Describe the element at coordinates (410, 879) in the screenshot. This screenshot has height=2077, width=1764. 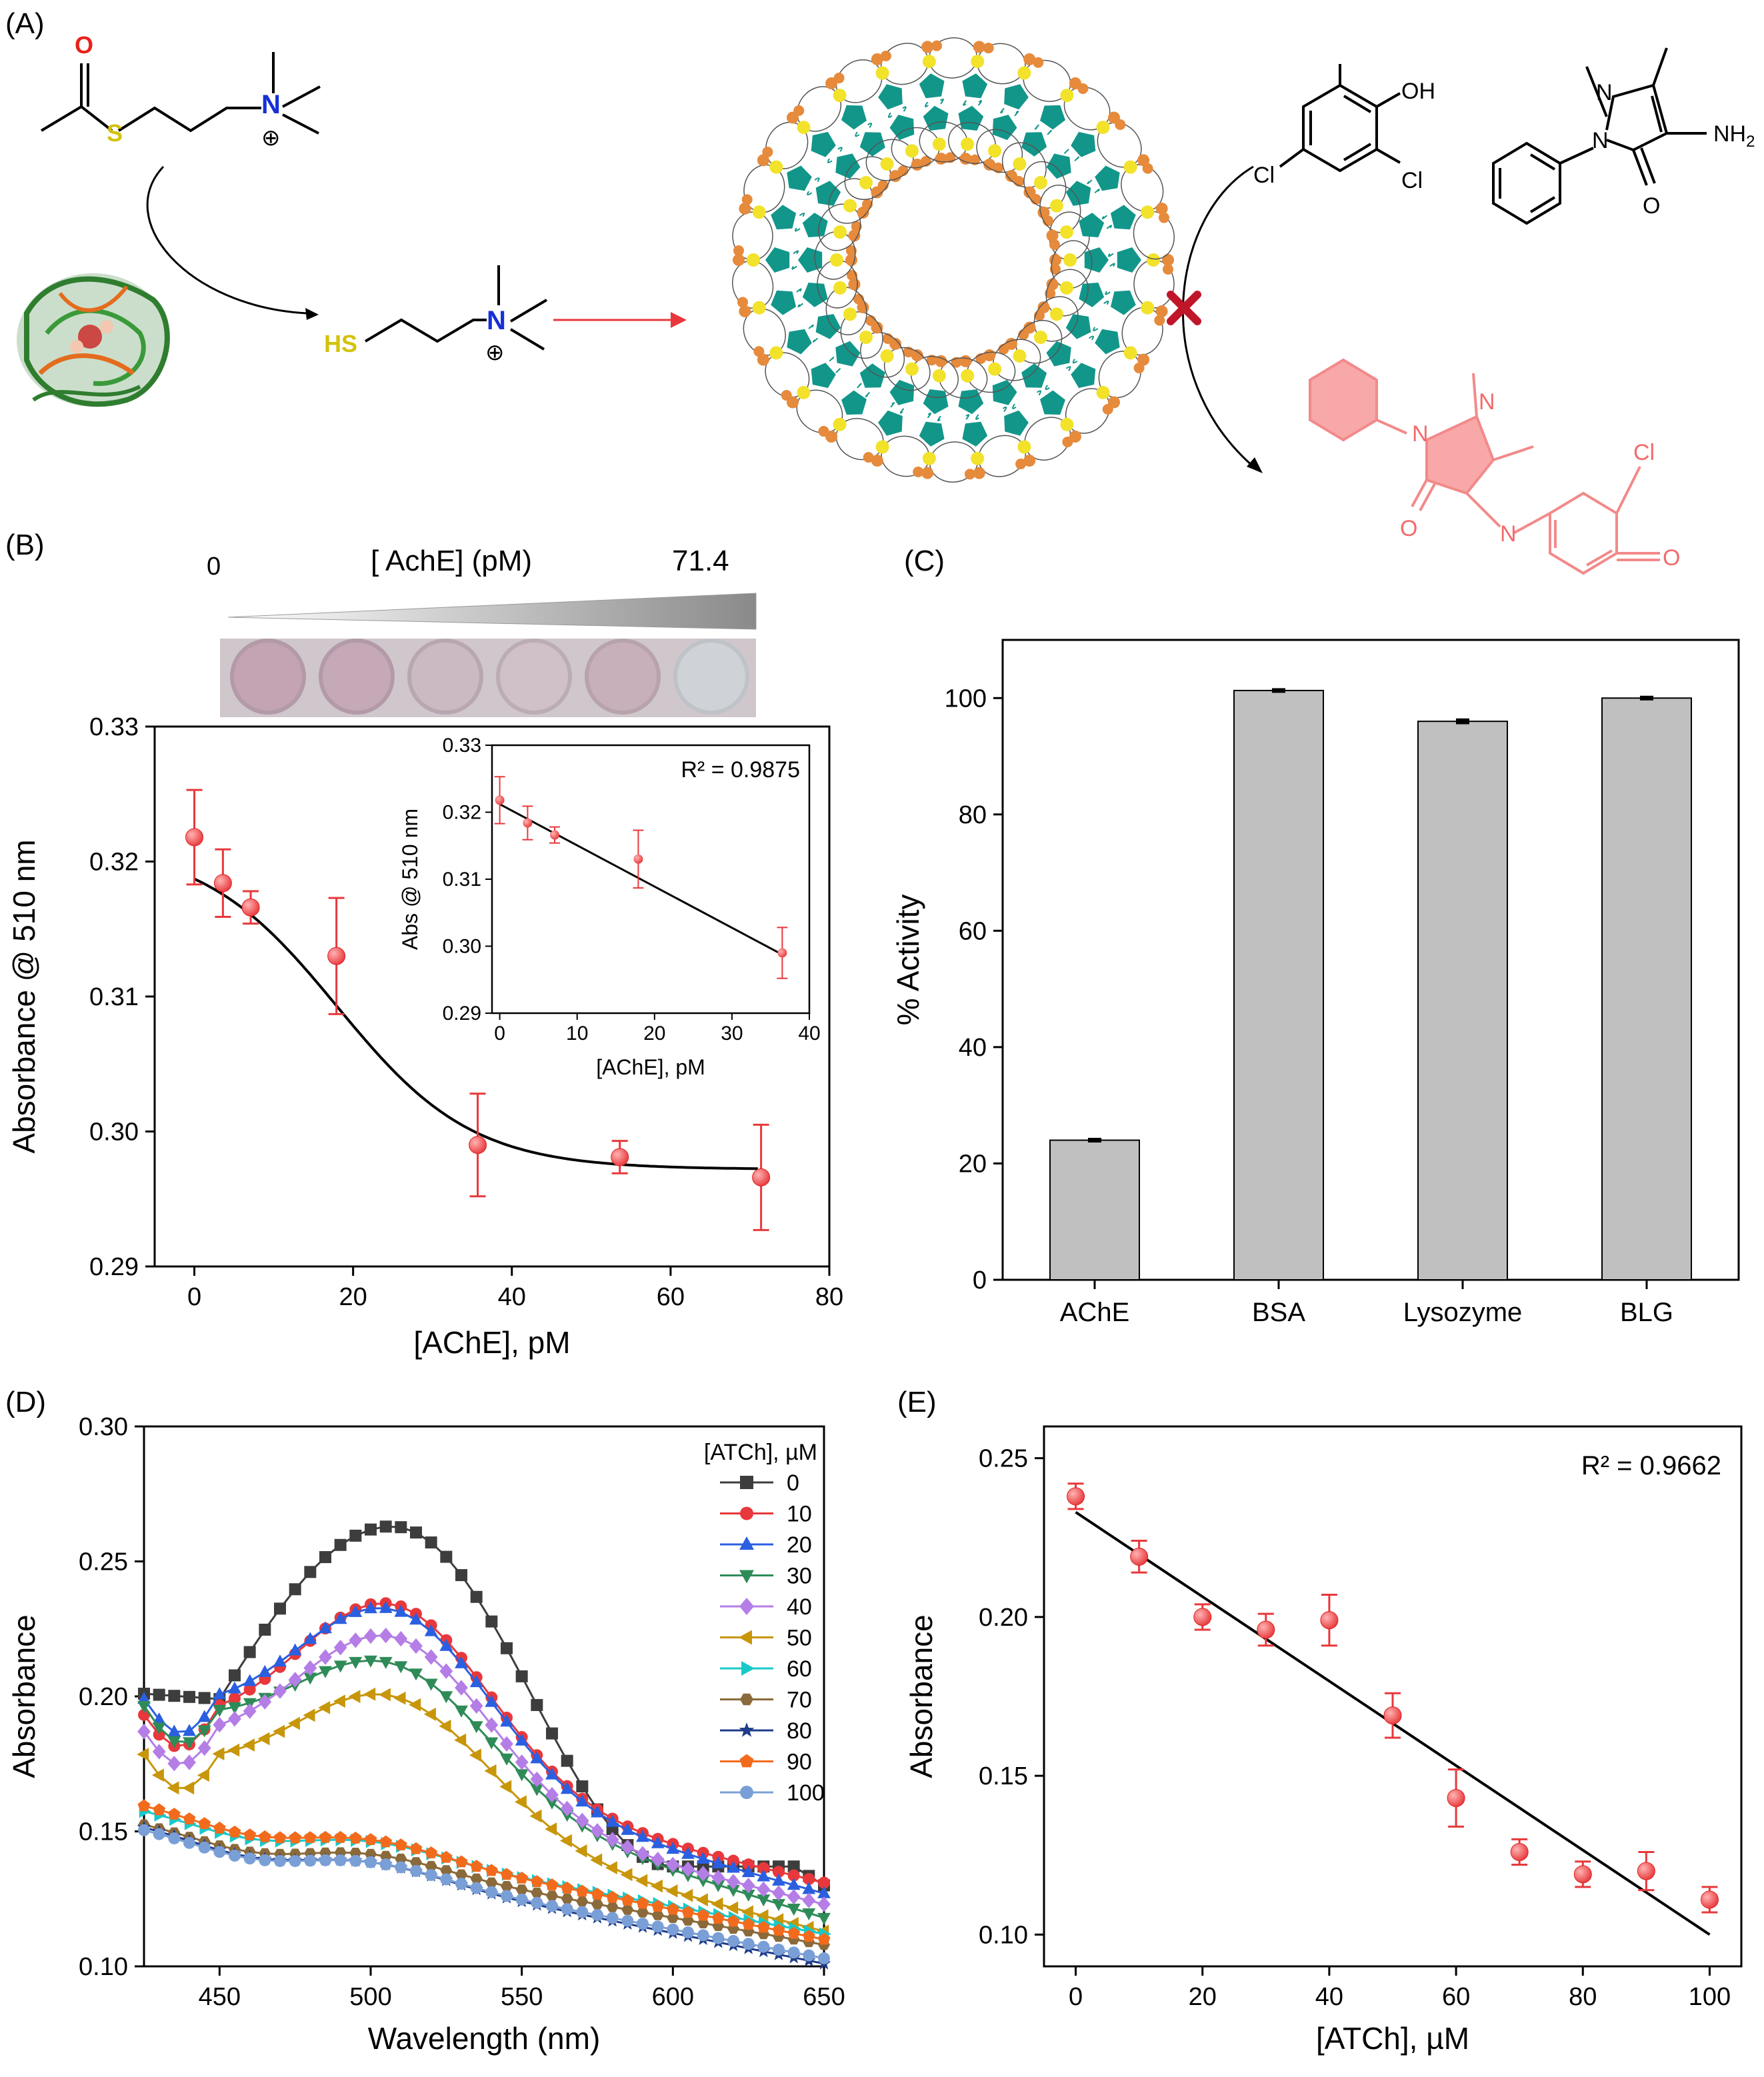
I see `y-axis-title: Abs @ 510 nm` at that location.